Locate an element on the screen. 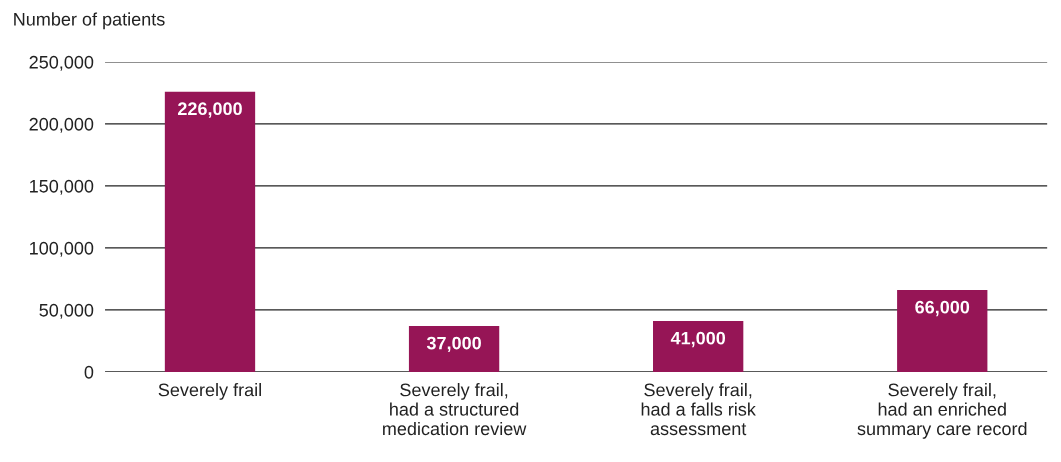  y-tick-label: 50,000 is located at coordinates (66, 311).